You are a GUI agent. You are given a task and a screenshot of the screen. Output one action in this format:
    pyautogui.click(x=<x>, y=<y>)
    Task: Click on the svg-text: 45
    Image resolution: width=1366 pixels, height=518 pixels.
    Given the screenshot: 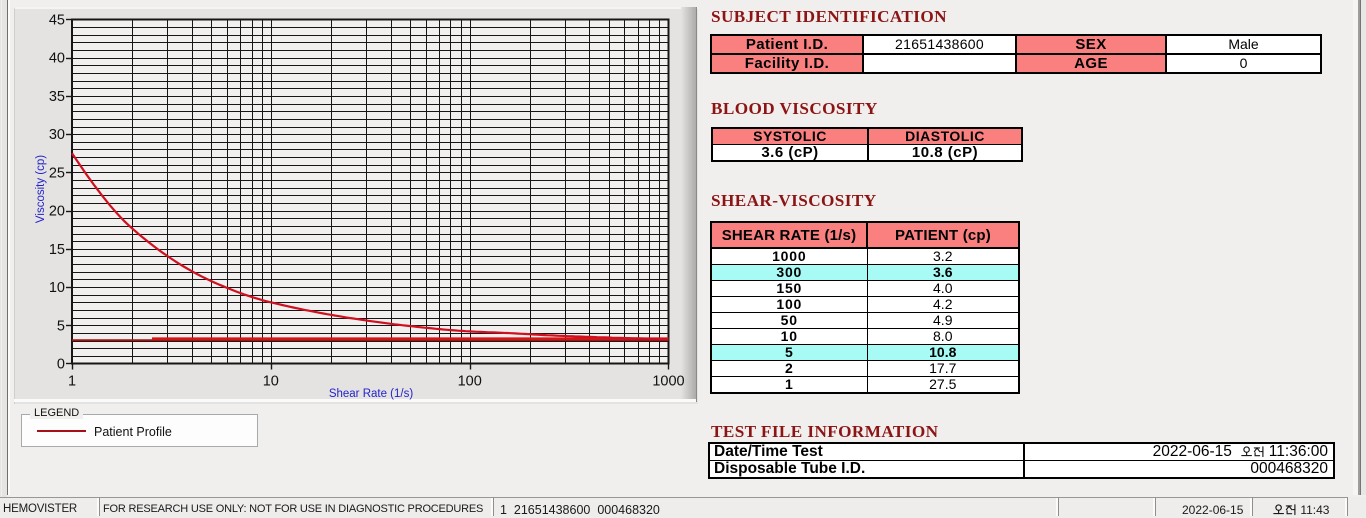 What is the action you would take?
    pyautogui.click(x=57, y=21)
    